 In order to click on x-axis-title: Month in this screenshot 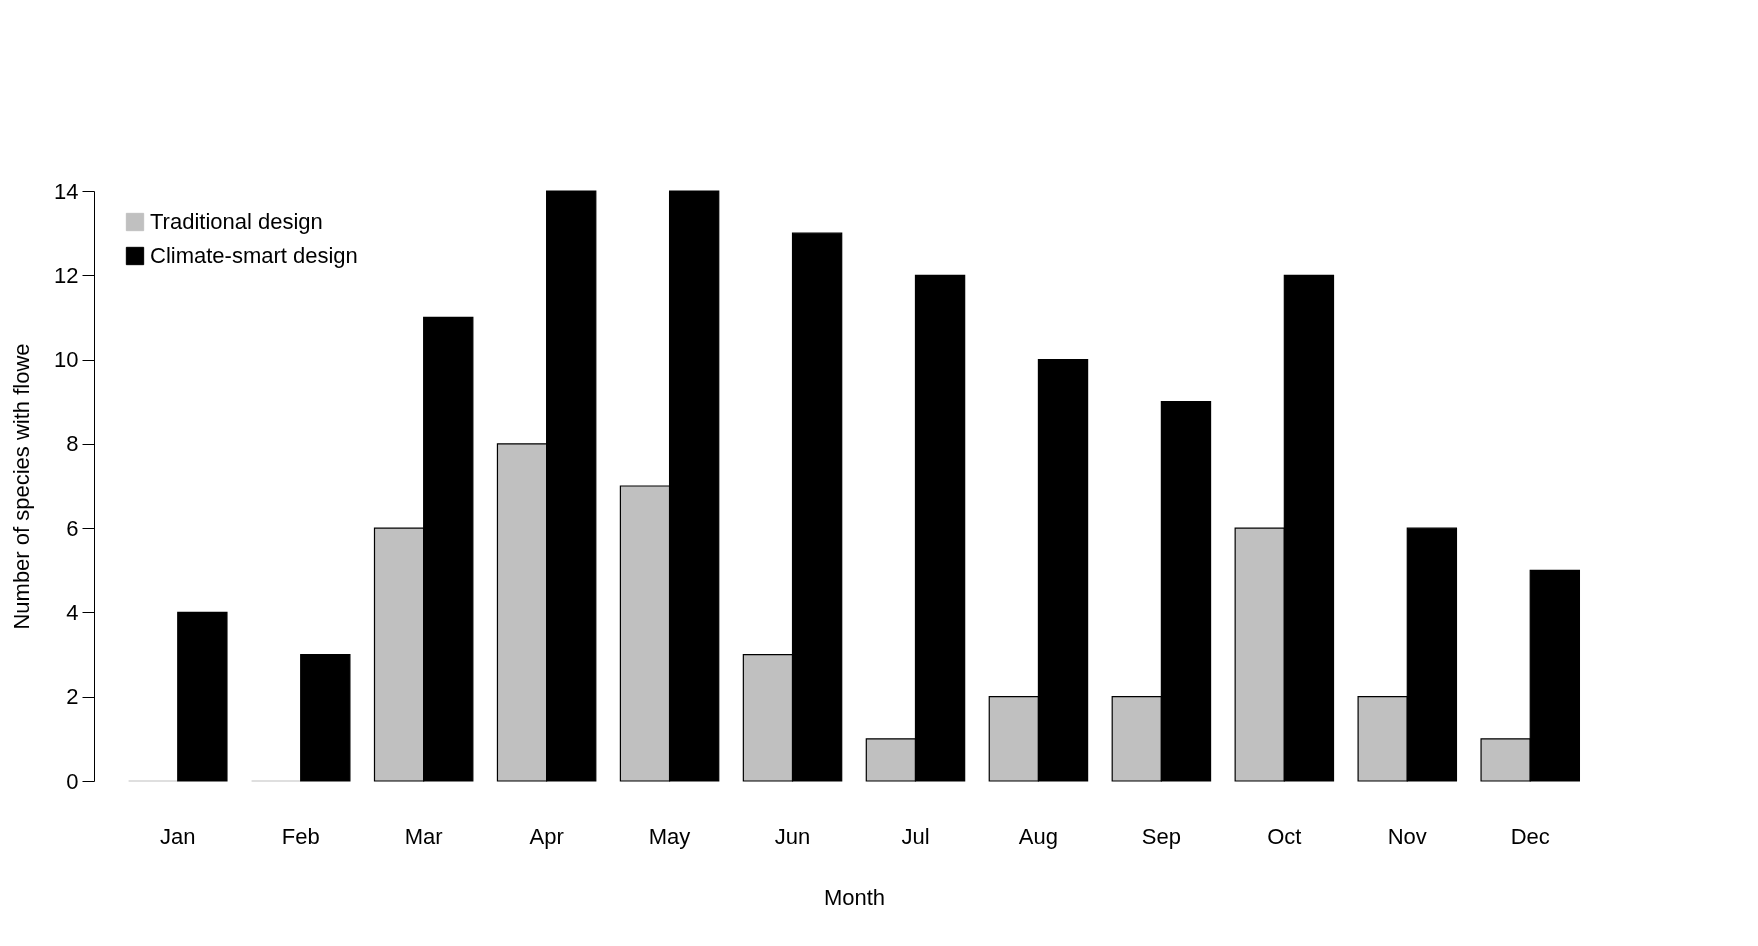, I will do `click(854, 897)`.